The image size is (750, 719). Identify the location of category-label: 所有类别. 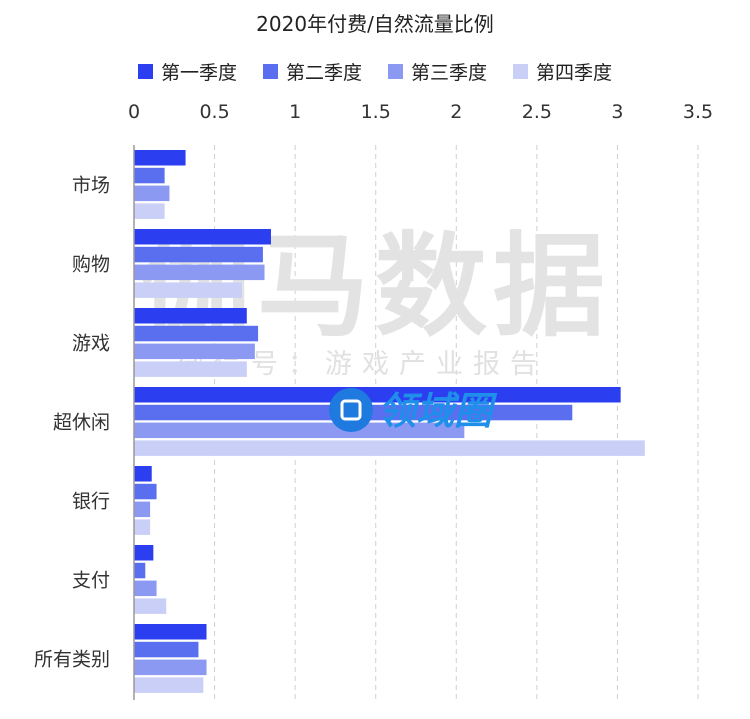
(72, 660).